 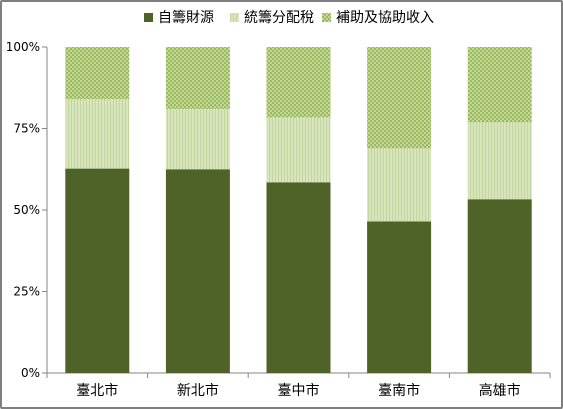 I want to click on bar-segment-臺中市-統籌分配稅, so click(x=298, y=150).